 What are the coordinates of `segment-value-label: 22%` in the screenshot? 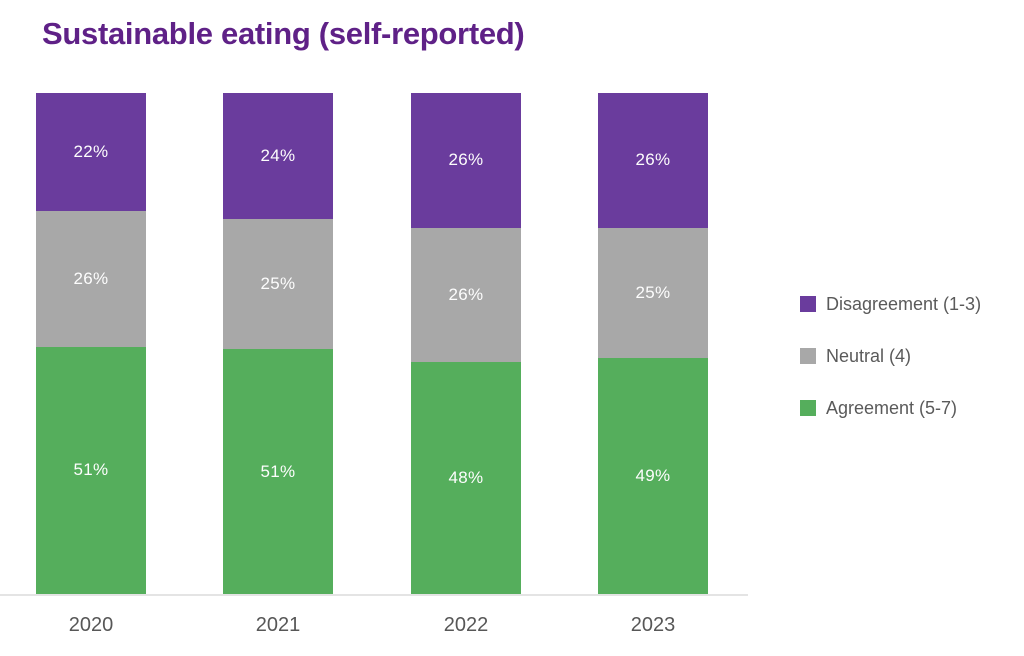 It's located at (91, 151).